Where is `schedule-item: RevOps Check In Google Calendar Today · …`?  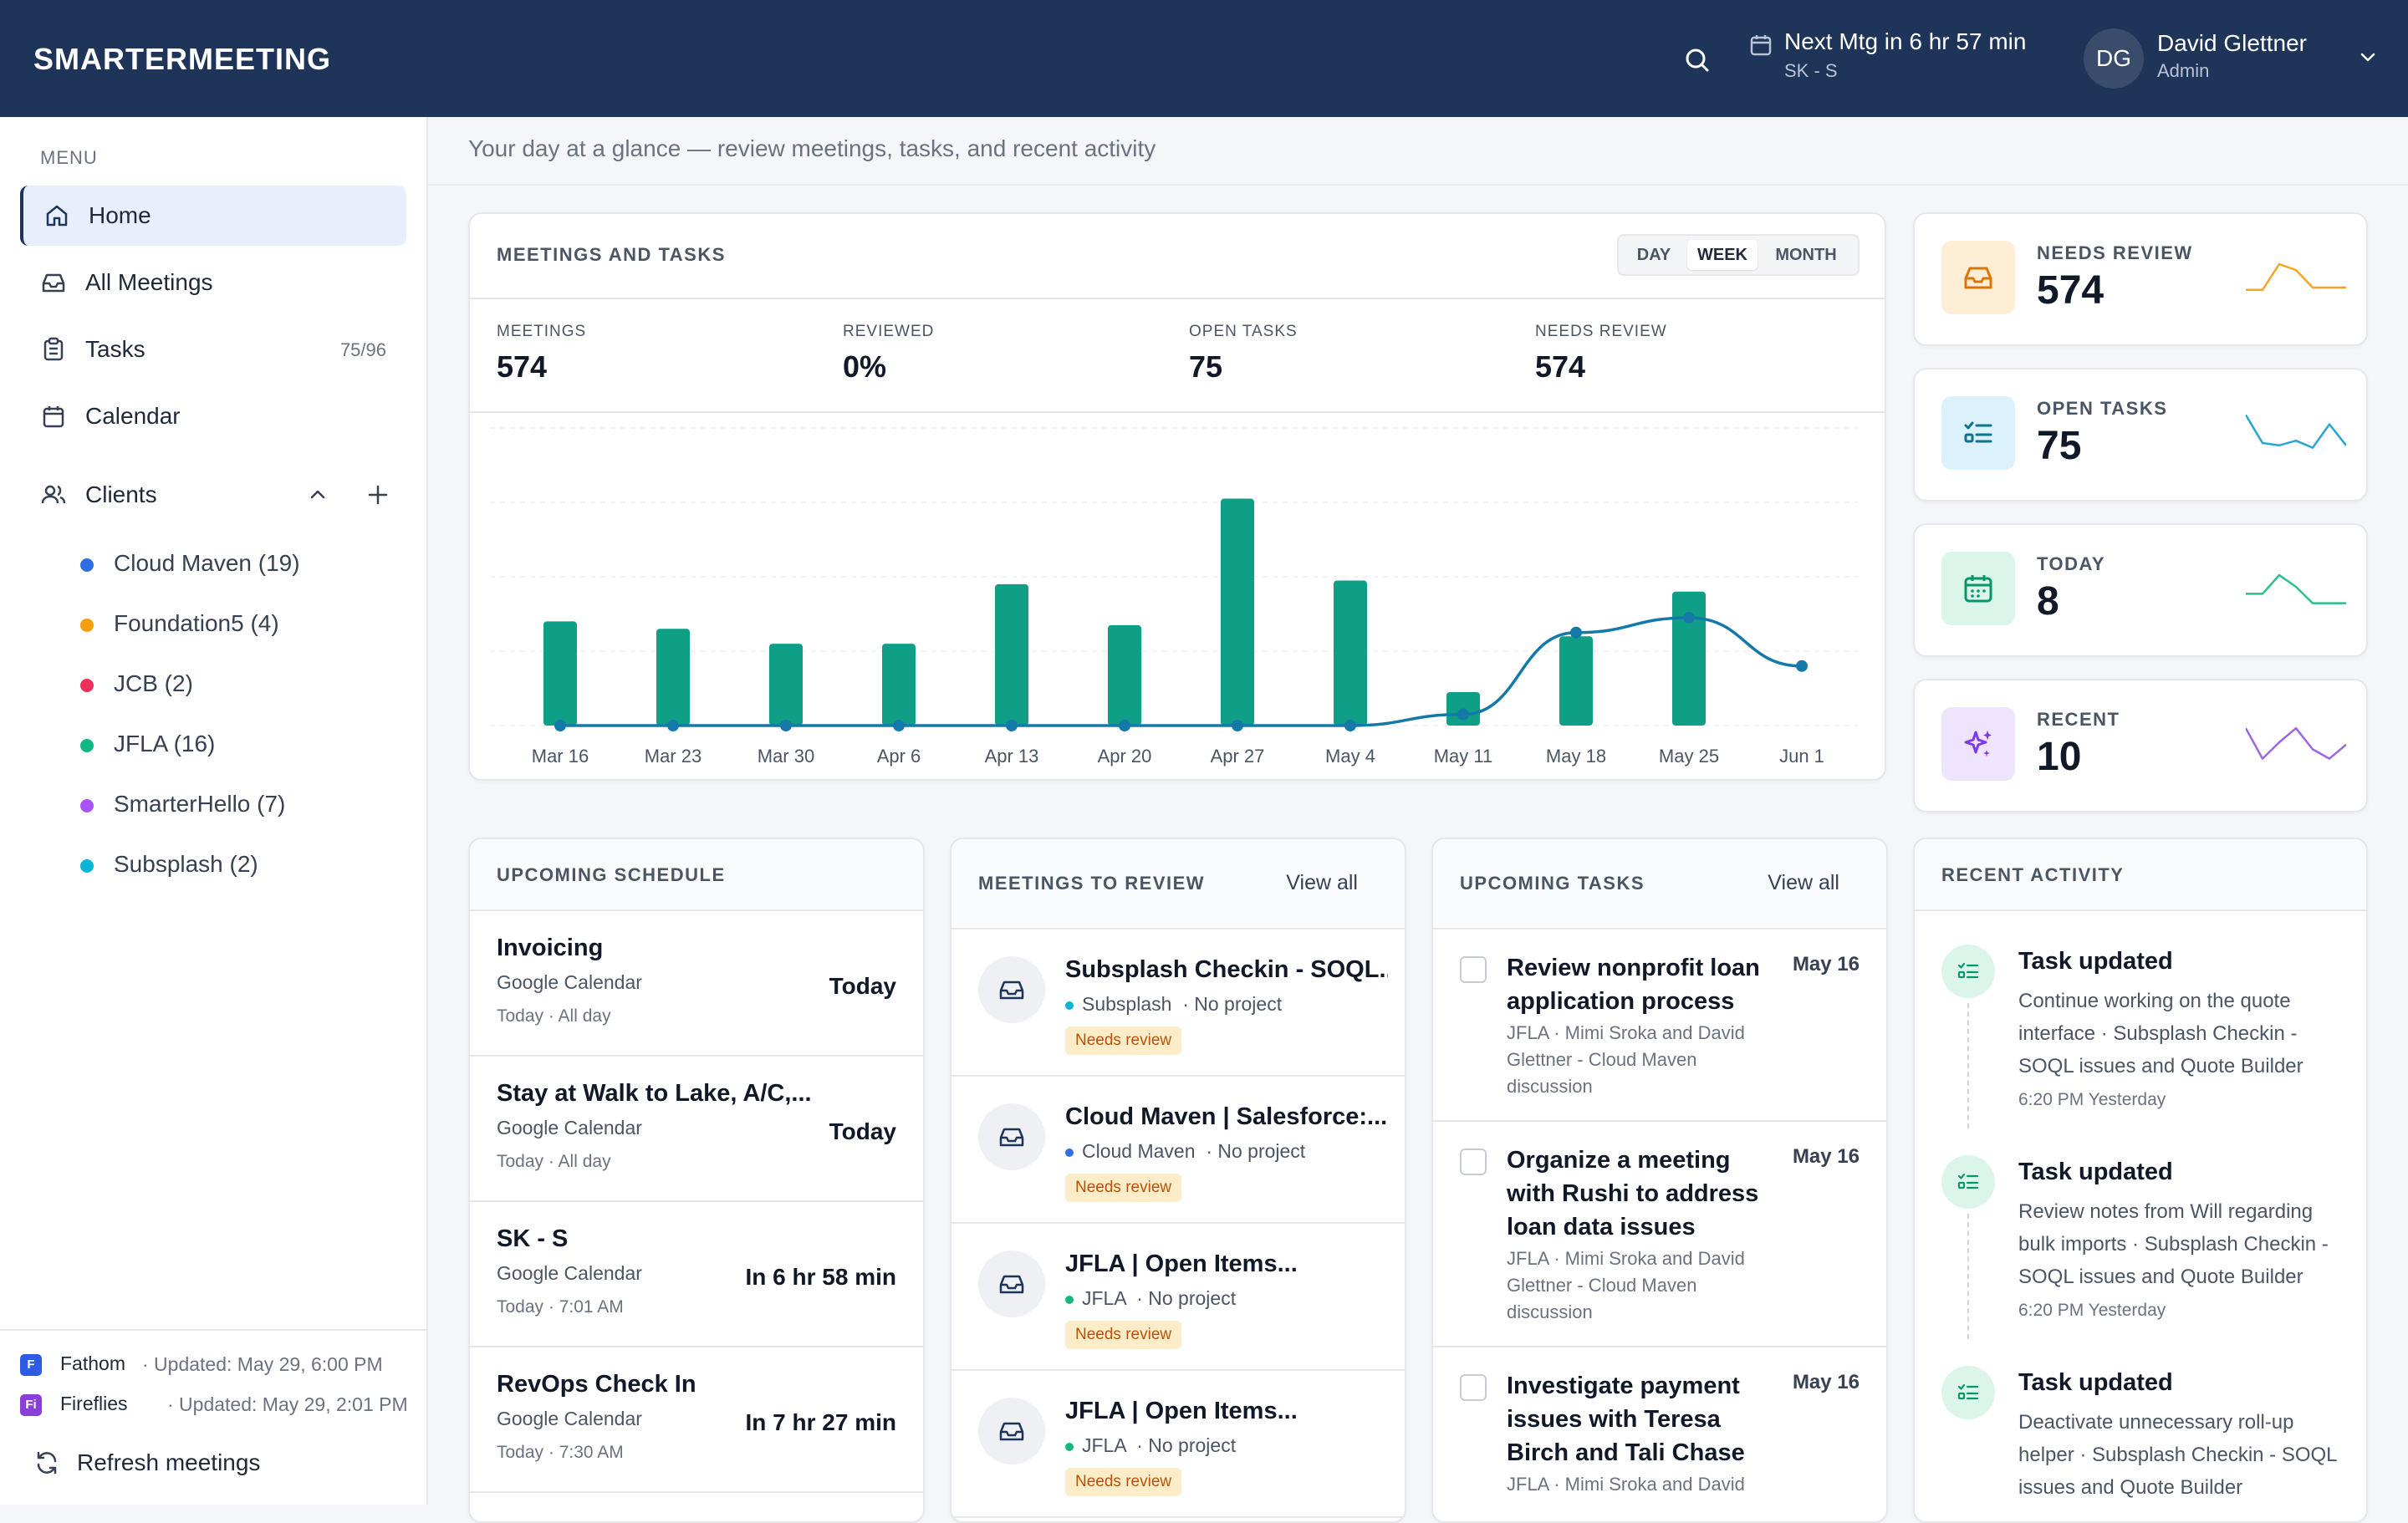
schedule-item: RevOps Check In Google Calendar Today · … is located at coordinates (696, 1420).